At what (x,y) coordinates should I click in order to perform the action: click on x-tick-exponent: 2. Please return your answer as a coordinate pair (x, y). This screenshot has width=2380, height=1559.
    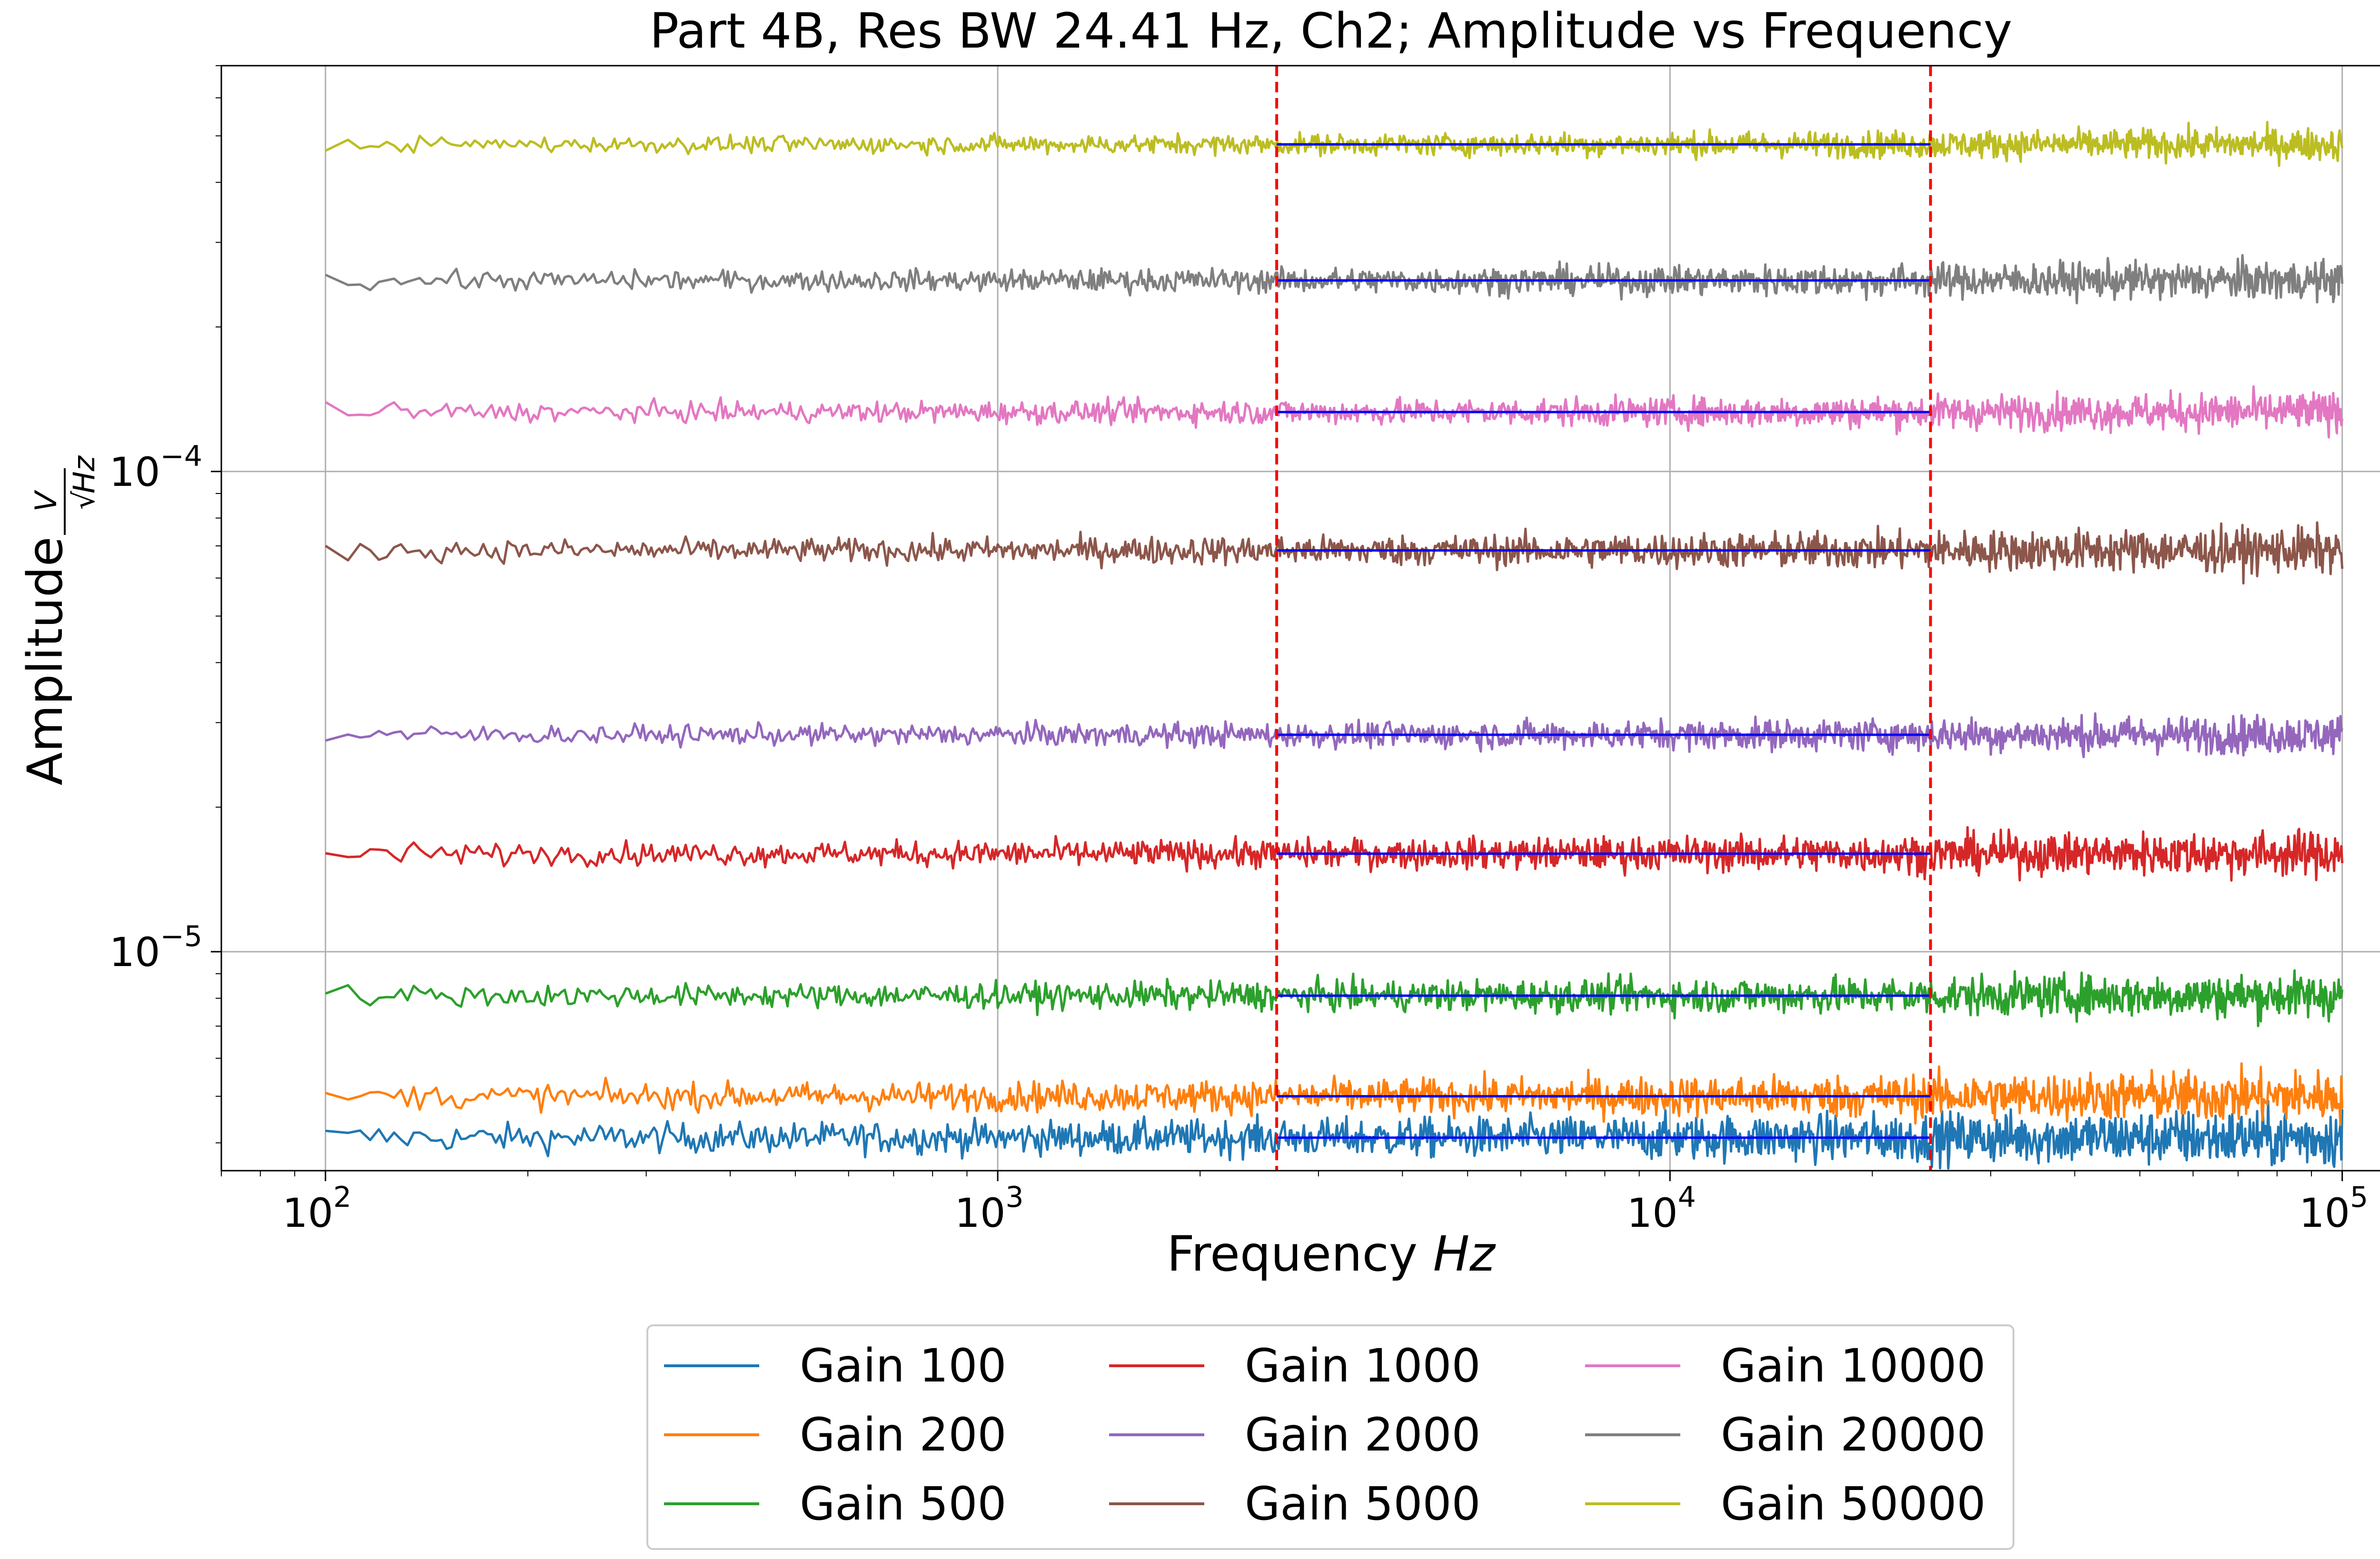
    Looking at the image, I should click on (342, 1197).